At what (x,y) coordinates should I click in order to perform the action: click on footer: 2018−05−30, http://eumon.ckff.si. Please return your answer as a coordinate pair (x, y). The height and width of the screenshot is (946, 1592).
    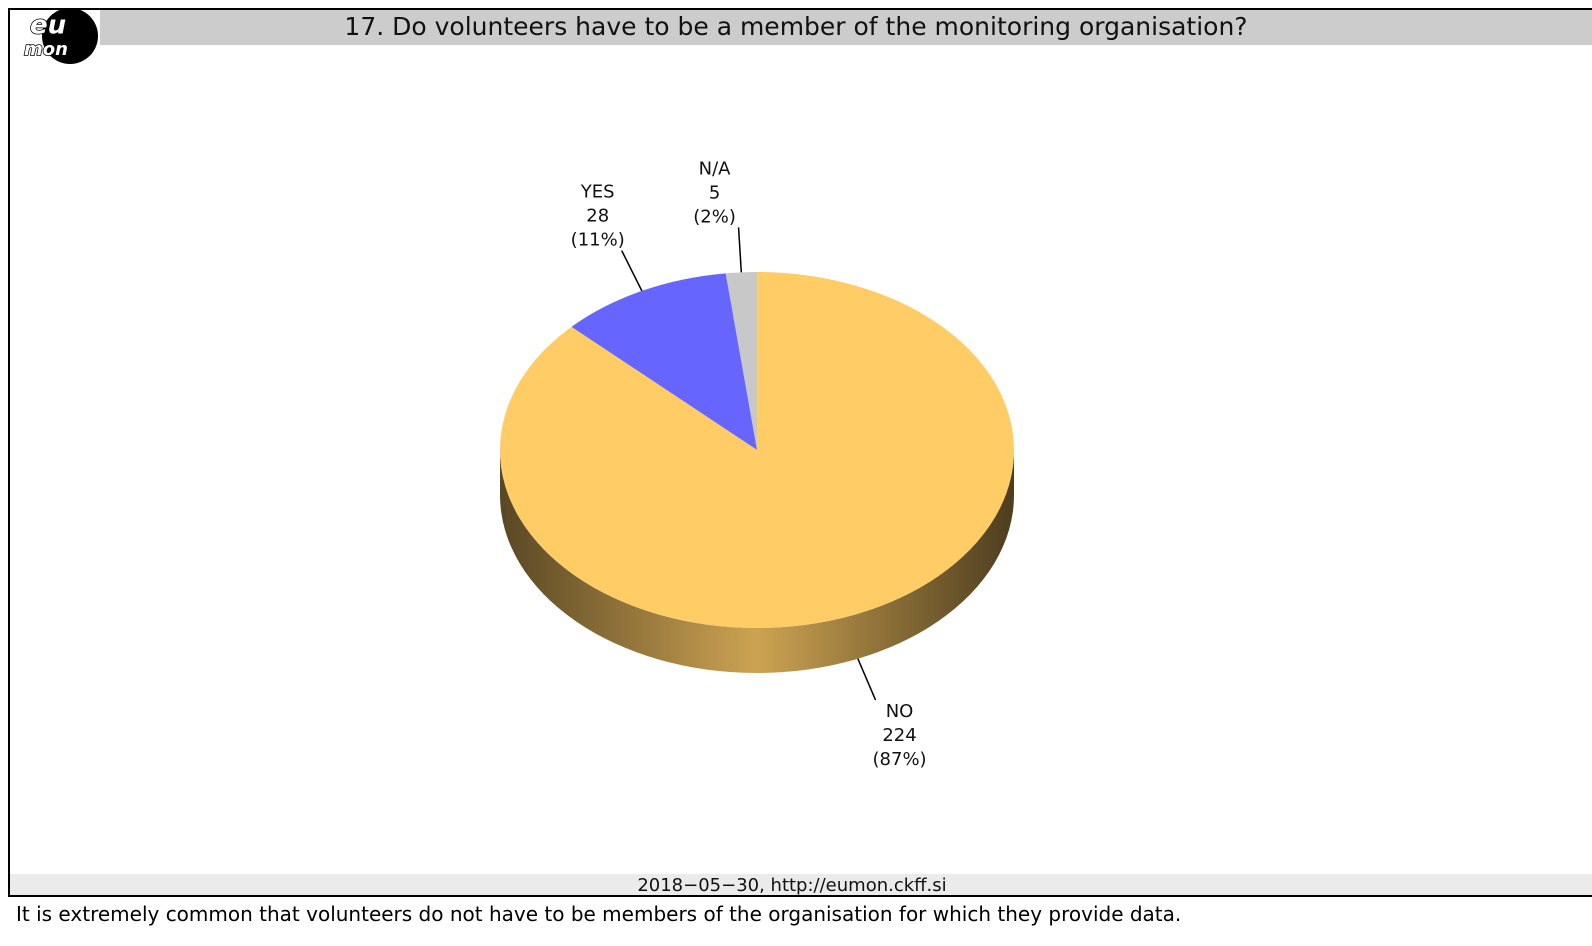
    Looking at the image, I should click on (791, 885).